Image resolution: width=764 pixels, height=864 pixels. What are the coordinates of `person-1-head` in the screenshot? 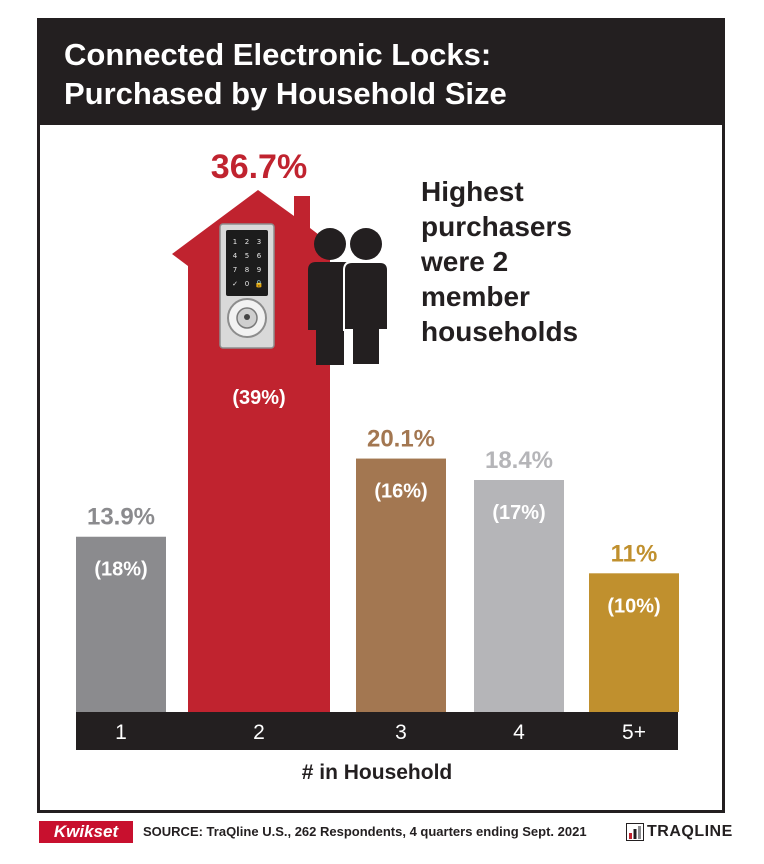 It's located at (330, 244).